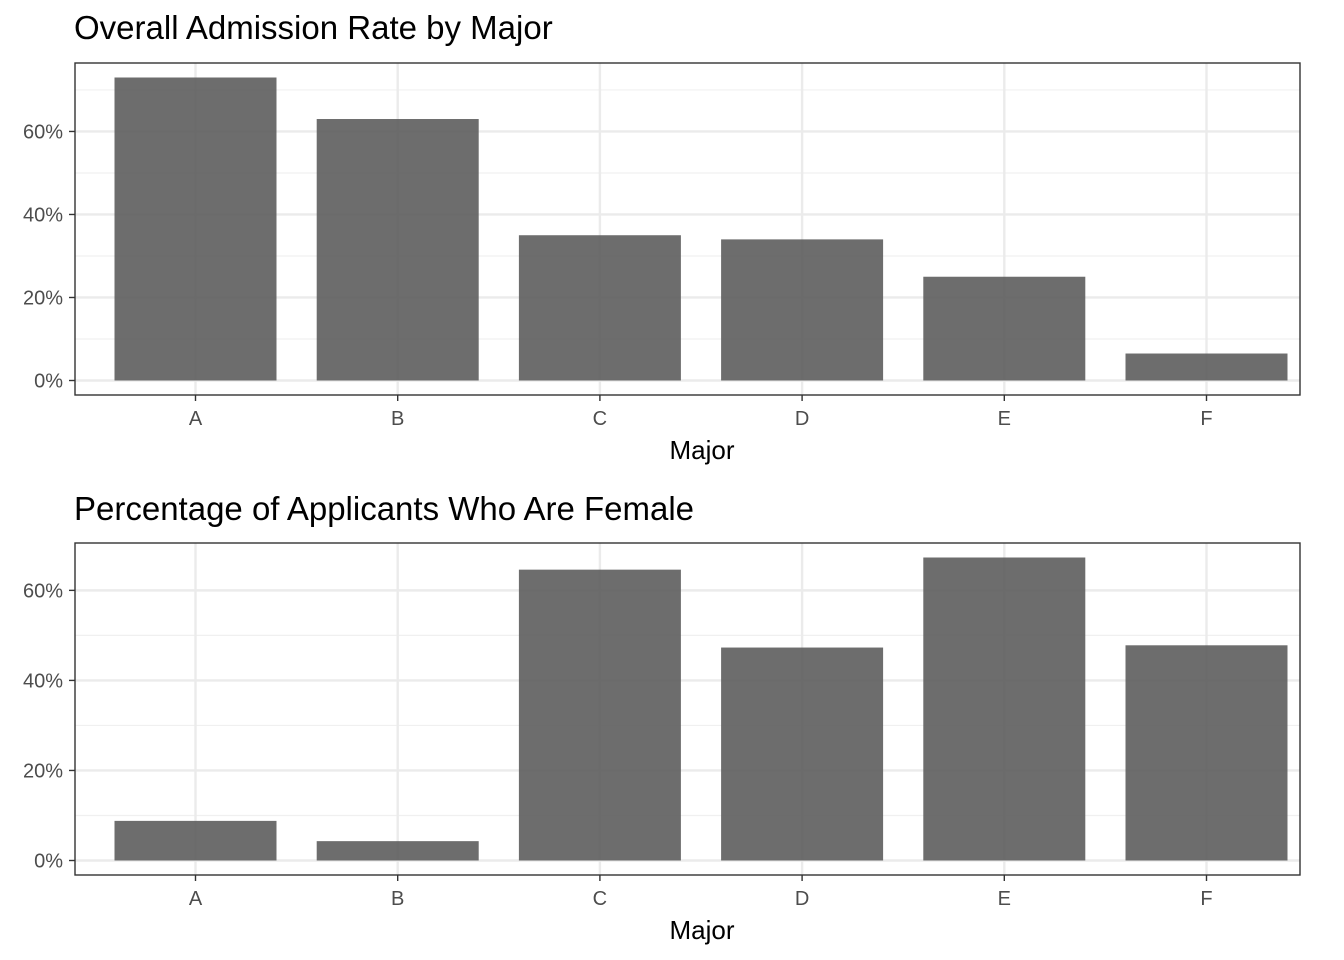 The width and height of the screenshot is (1344, 960). Describe the element at coordinates (384, 508) in the screenshot. I see `chart-title: Percentage of Applicants Who Are Female` at that location.